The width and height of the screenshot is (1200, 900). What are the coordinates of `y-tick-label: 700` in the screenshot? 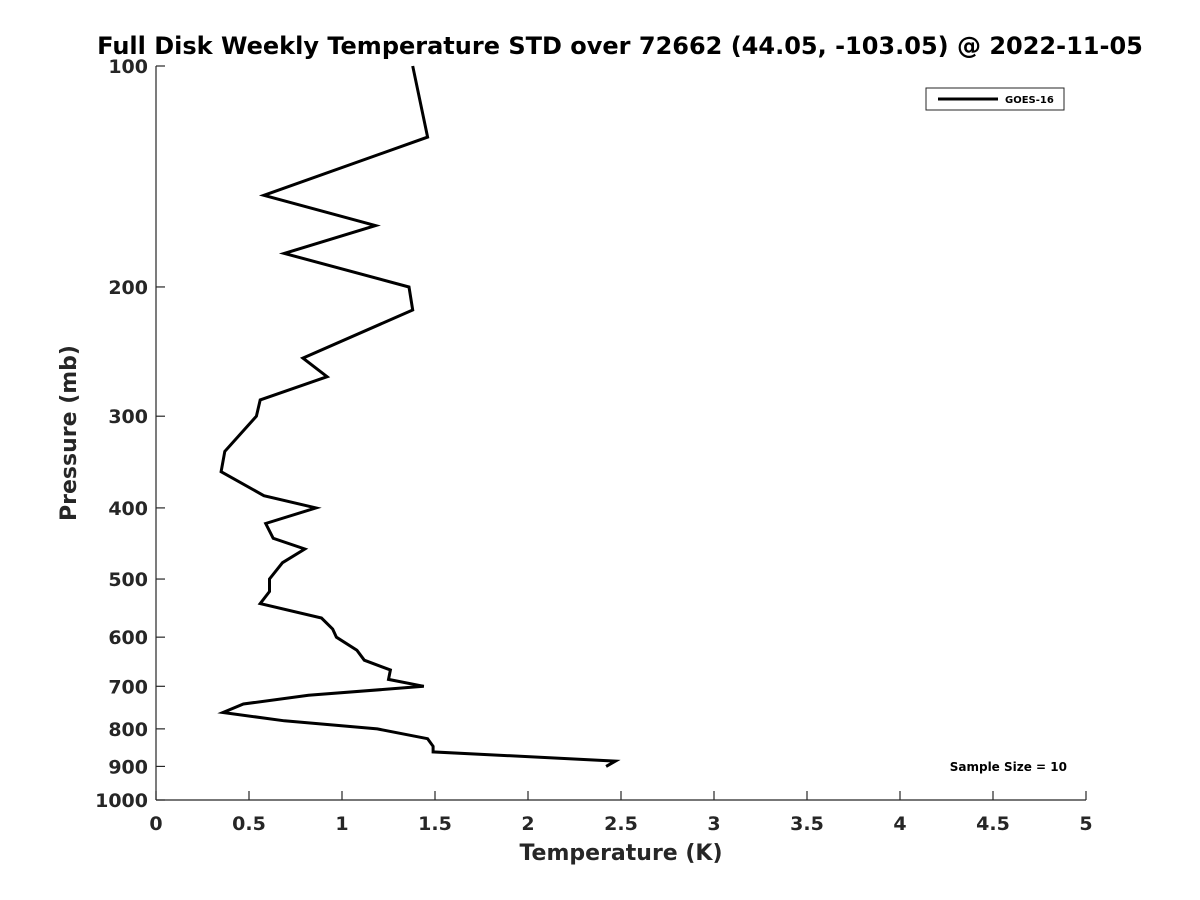 It's located at (128, 687).